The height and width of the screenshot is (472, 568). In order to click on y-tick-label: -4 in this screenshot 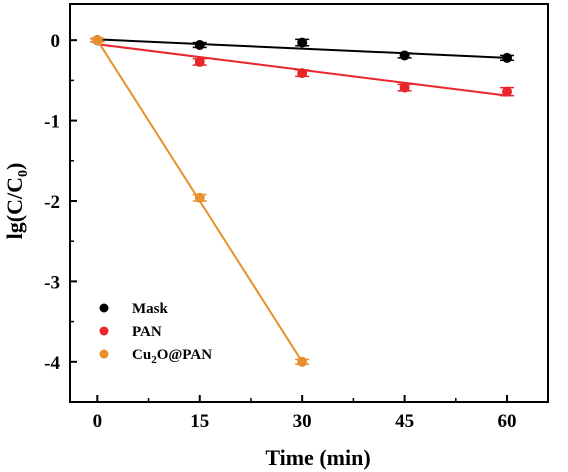, I will do `click(52, 363)`.